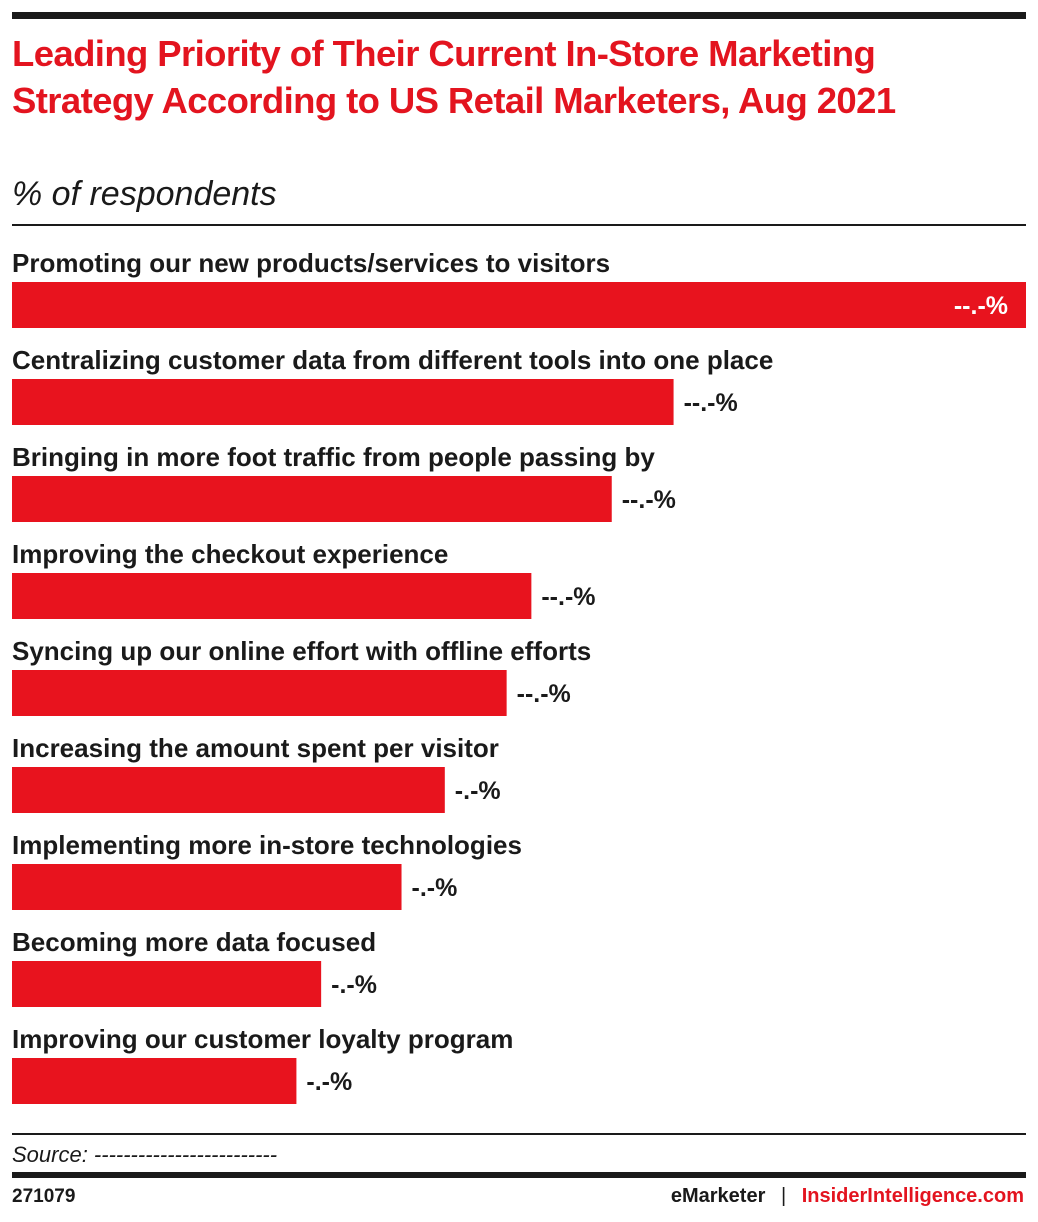  I want to click on chart-id: 271079, so click(44, 1196).